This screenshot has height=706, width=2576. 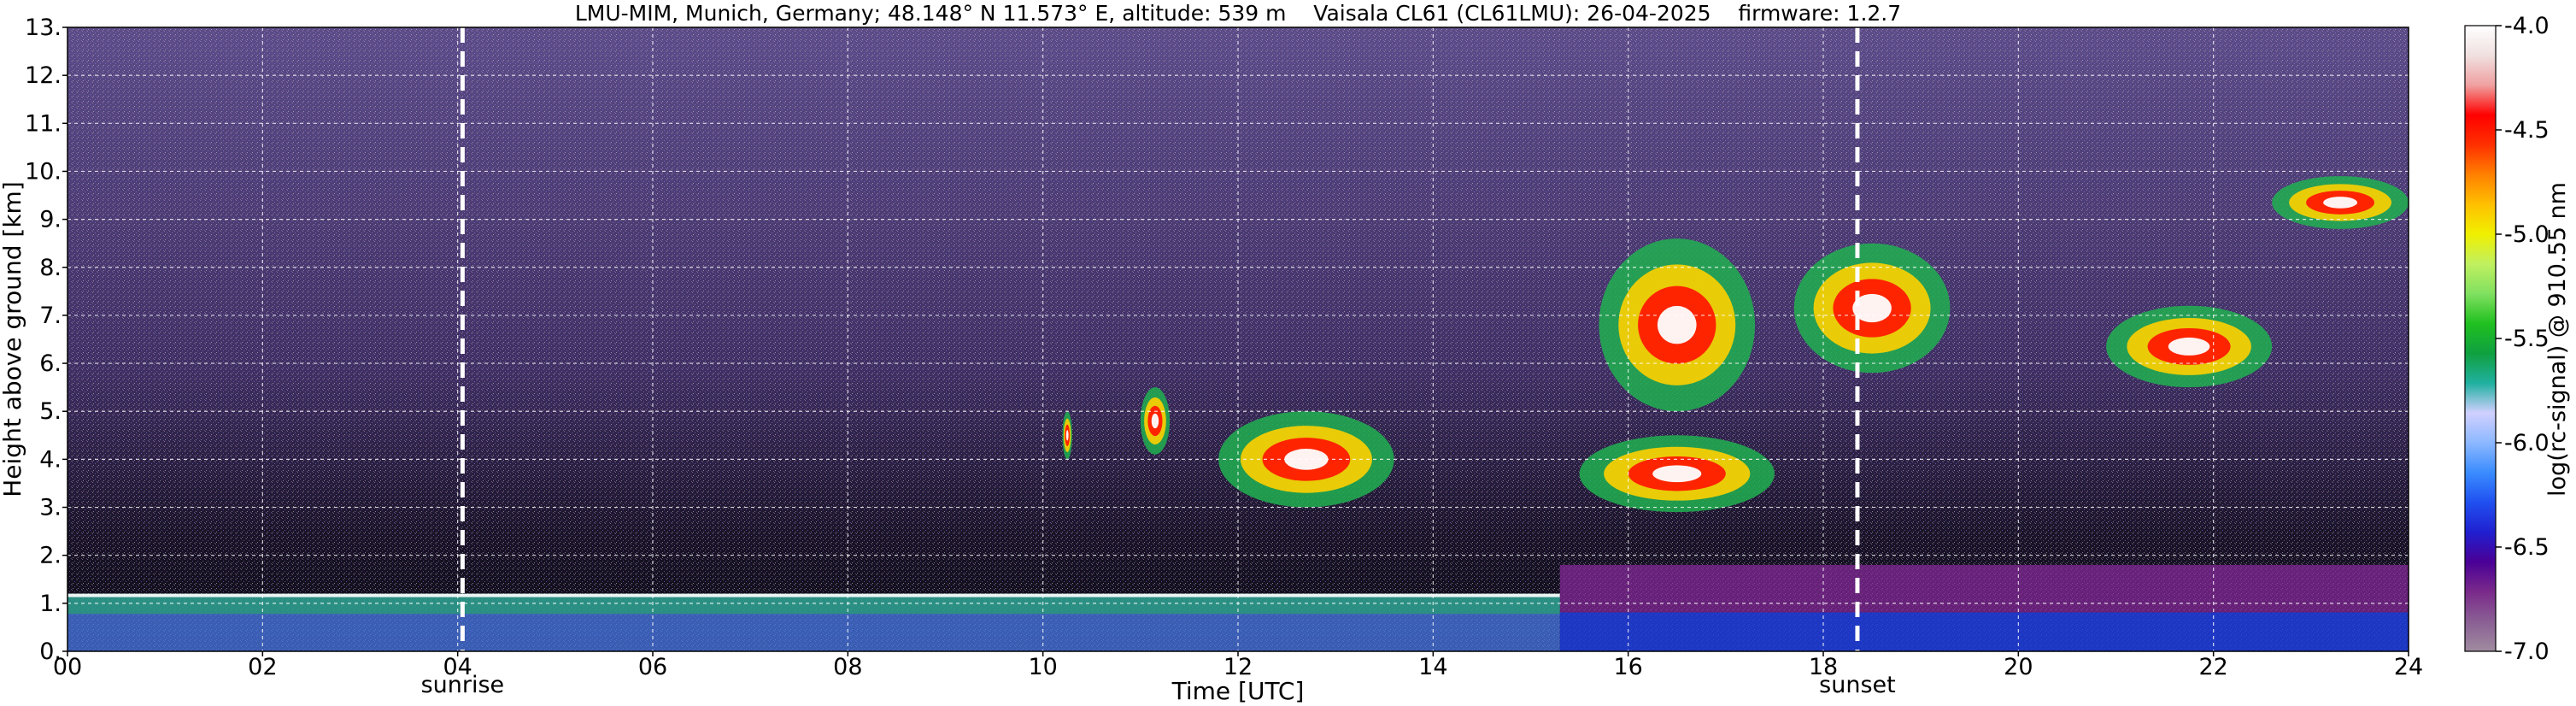 I want to click on x-tick-label: 12, so click(x=1238, y=667).